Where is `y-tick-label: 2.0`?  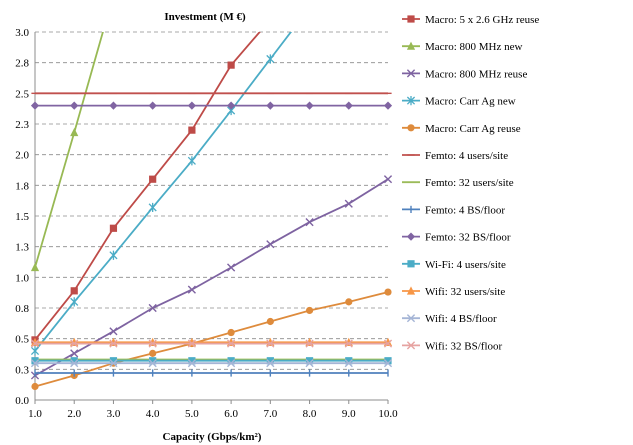 y-tick-label: 2.0 is located at coordinates (22, 156).